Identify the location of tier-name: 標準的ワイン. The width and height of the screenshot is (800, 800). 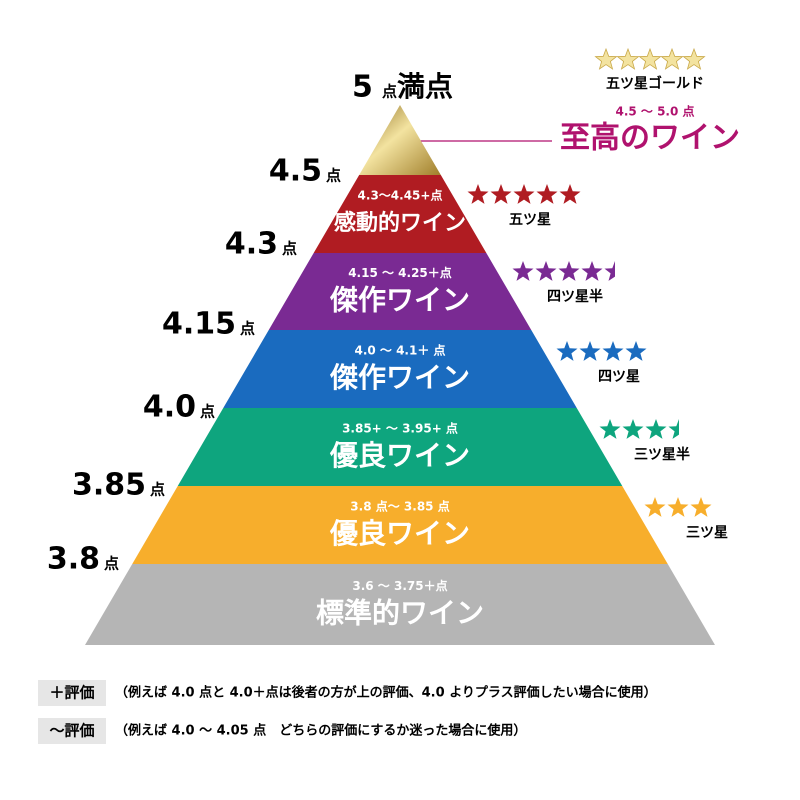
(400, 613).